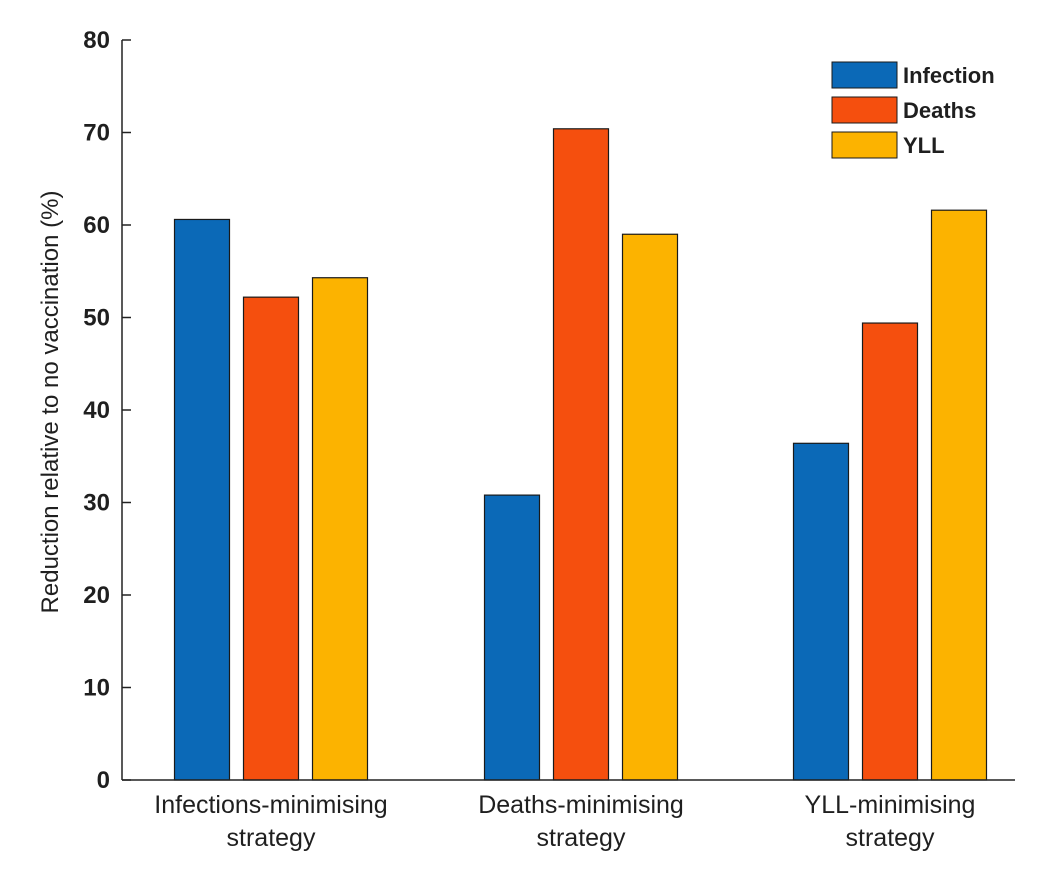  What do you see at coordinates (939, 110) in the screenshot?
I see `legend-label-deaths: Deaths` at bounding box center [939, 110].